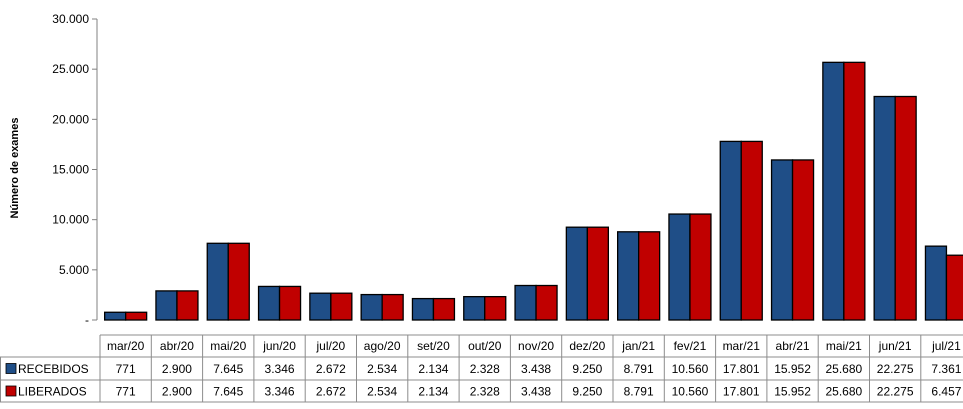 The image size is (963, 409). I want to click on table-value-recebidos: 25.680, so click(843, 369).